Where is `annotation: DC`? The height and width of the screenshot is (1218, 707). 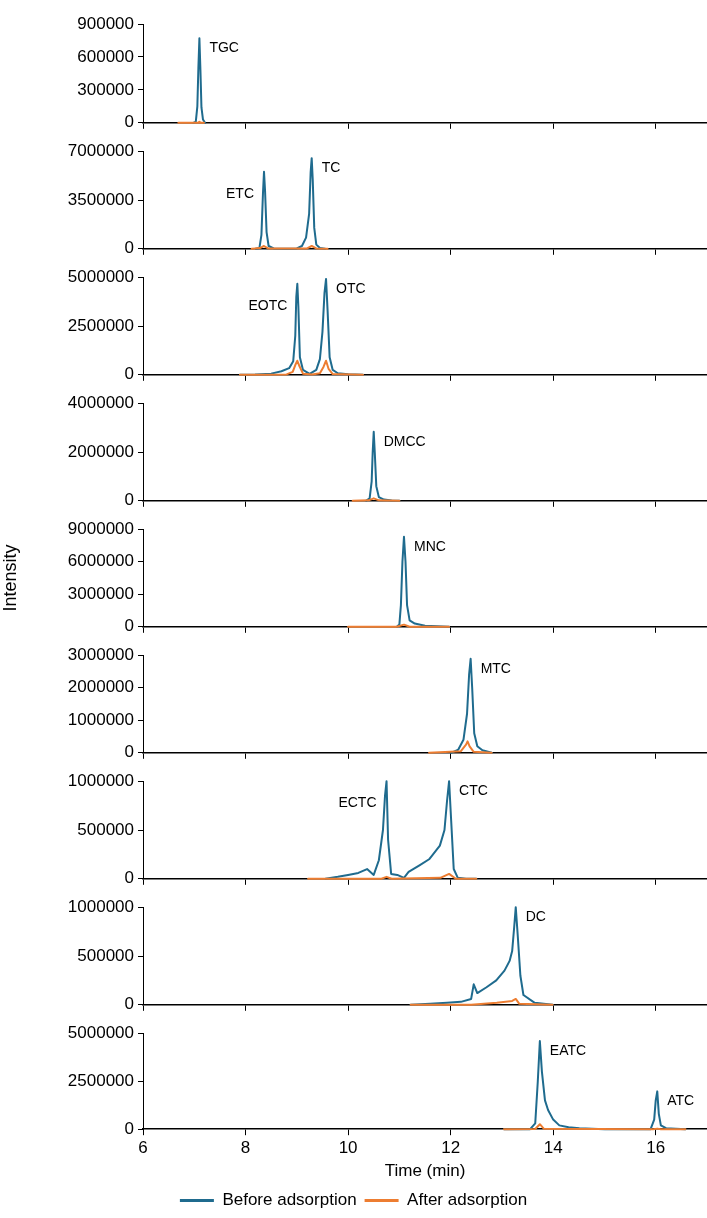 annotation: DC is located at coordinates (535, 916).